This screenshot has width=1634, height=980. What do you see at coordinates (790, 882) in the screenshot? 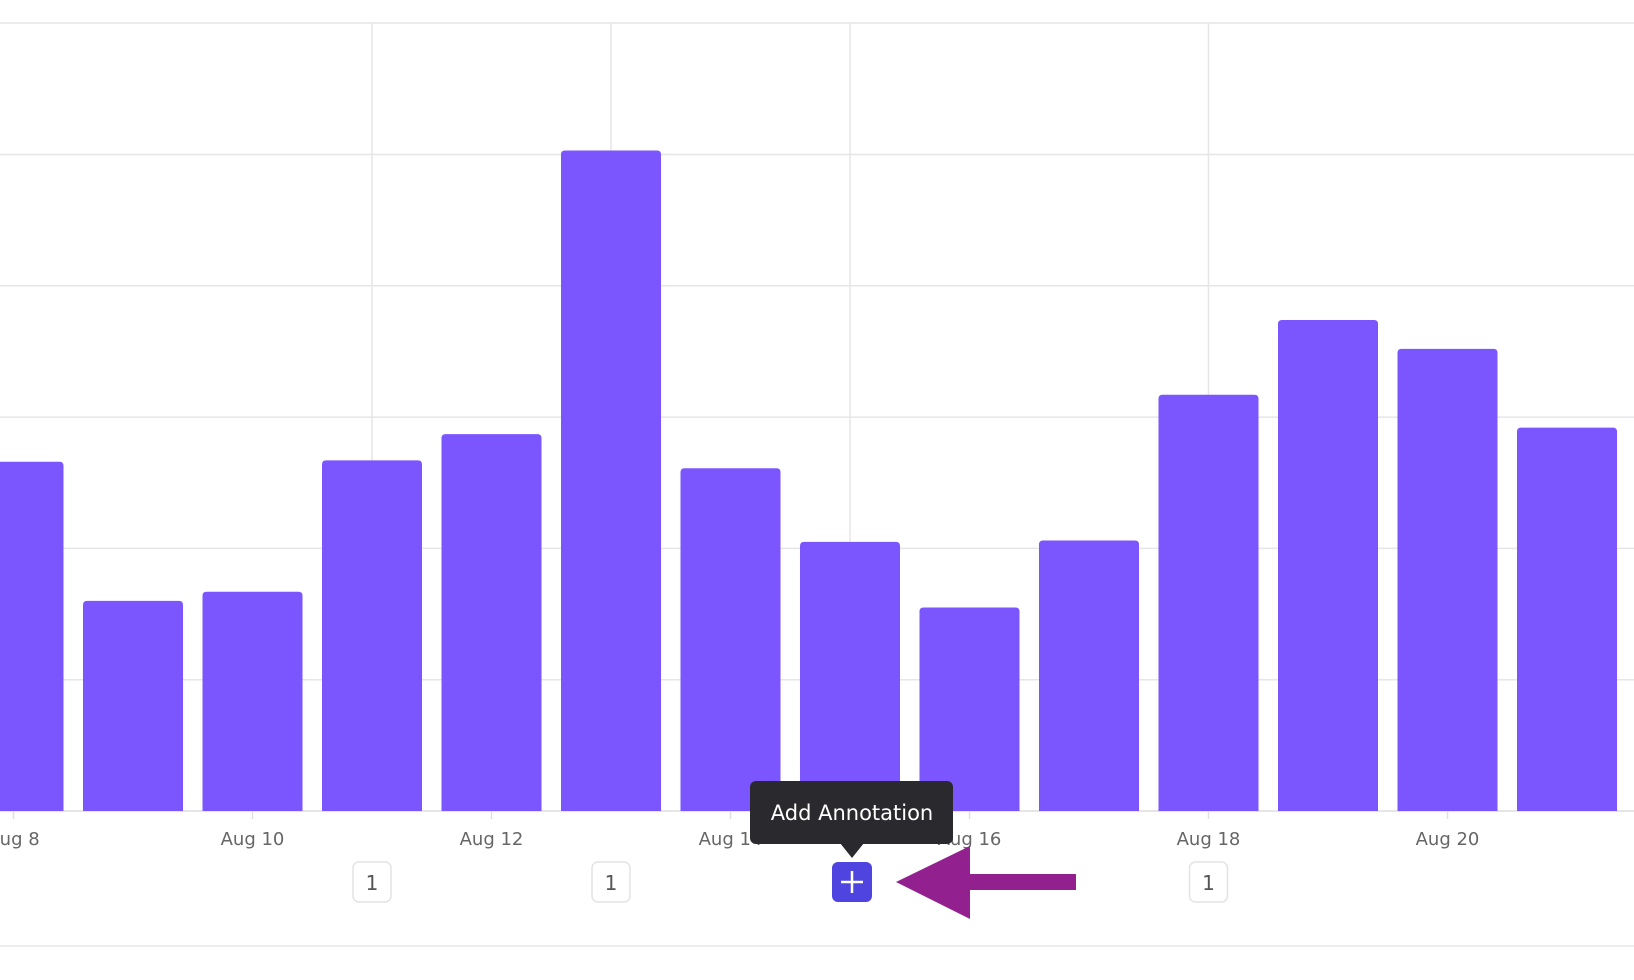
I see `annotation-markers: 1 1 1` at bounding box center [790, 882].